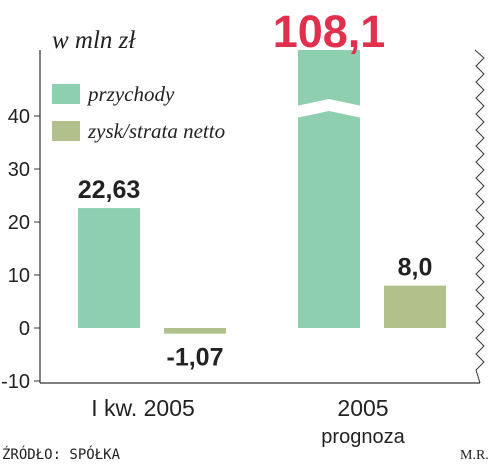  I want to click on legend-label-przychody: przychody, so click(130, 94).